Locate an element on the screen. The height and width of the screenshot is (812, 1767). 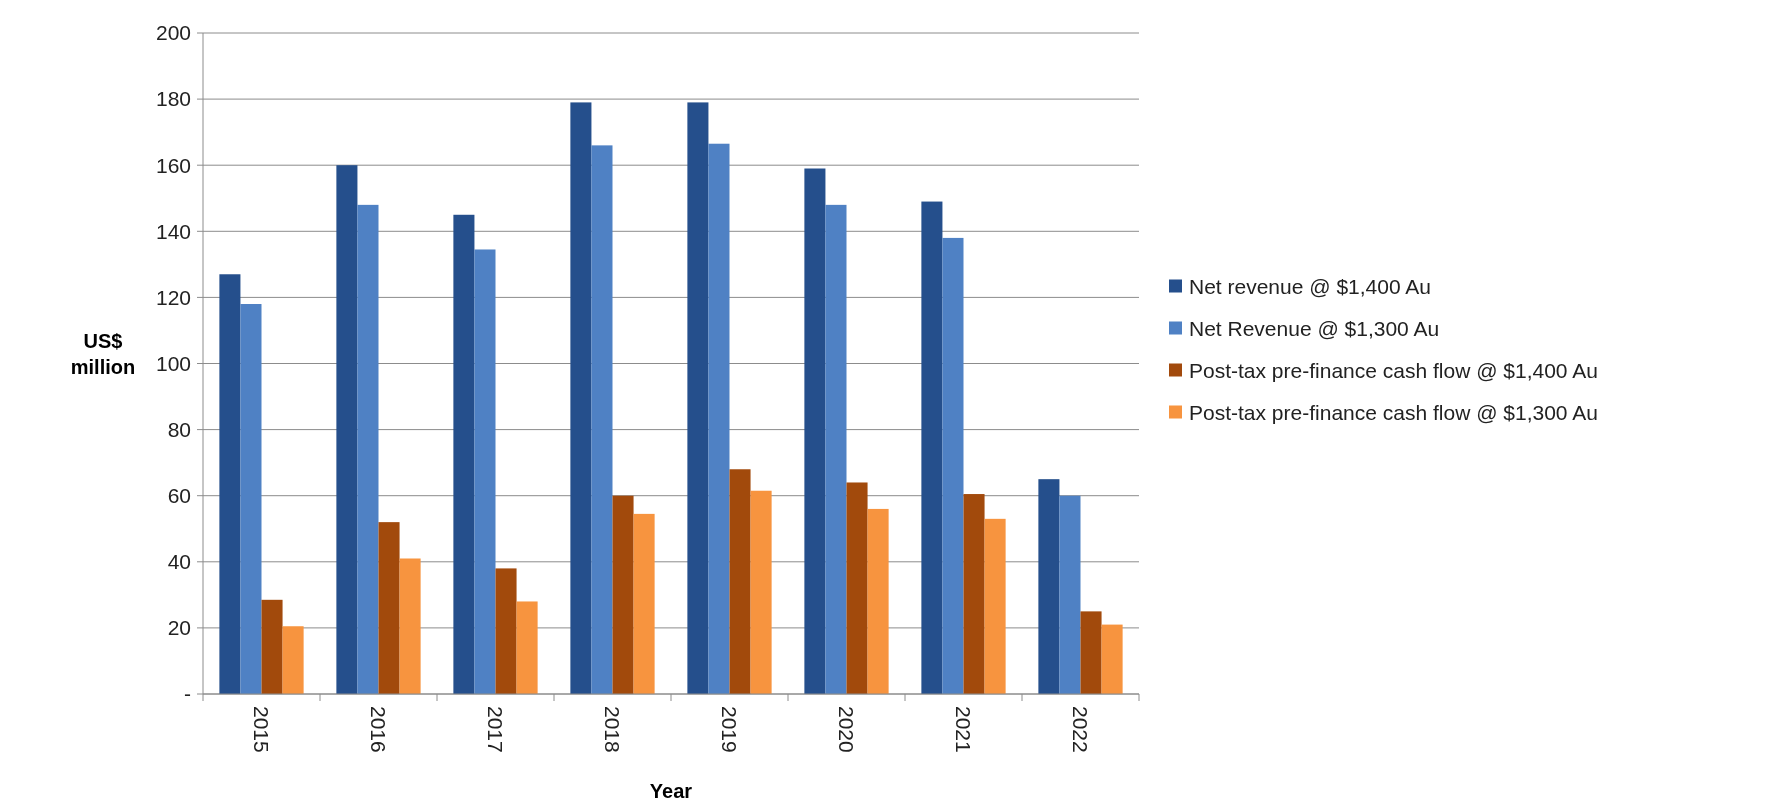
y-tick-label: - is located at coordinates (187, 694).